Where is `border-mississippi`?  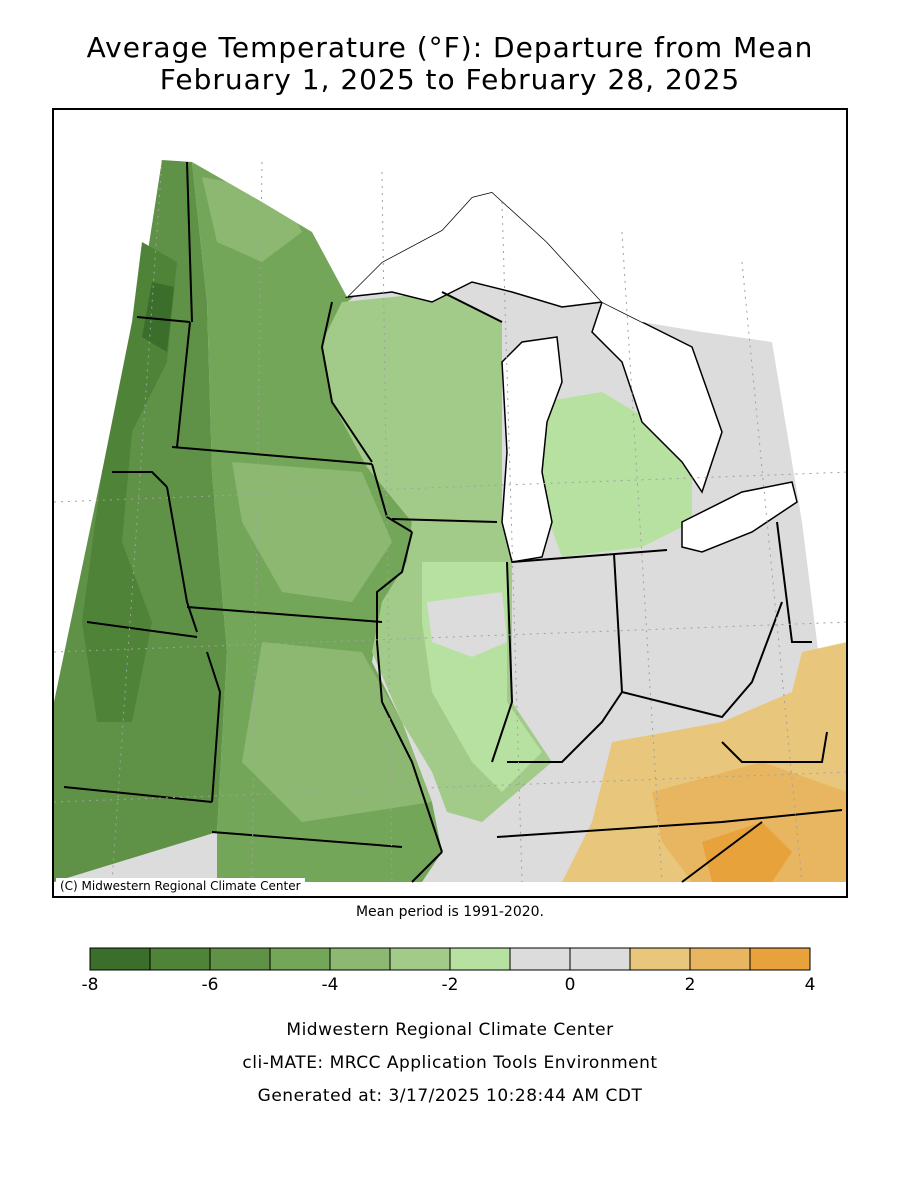 border-mississippi is located at coordinates (427, 867).